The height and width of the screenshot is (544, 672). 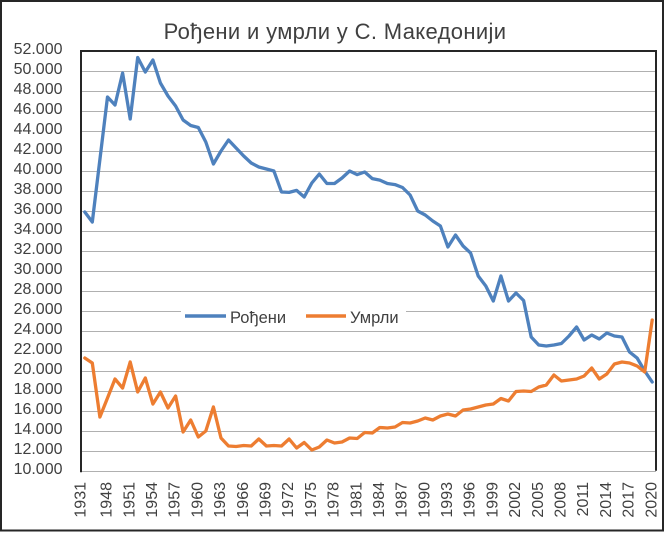 What do you see at coordinates (38, 469) in the screenshot?
I see `svg-text: 10.000` at bounding box center [38, 469].